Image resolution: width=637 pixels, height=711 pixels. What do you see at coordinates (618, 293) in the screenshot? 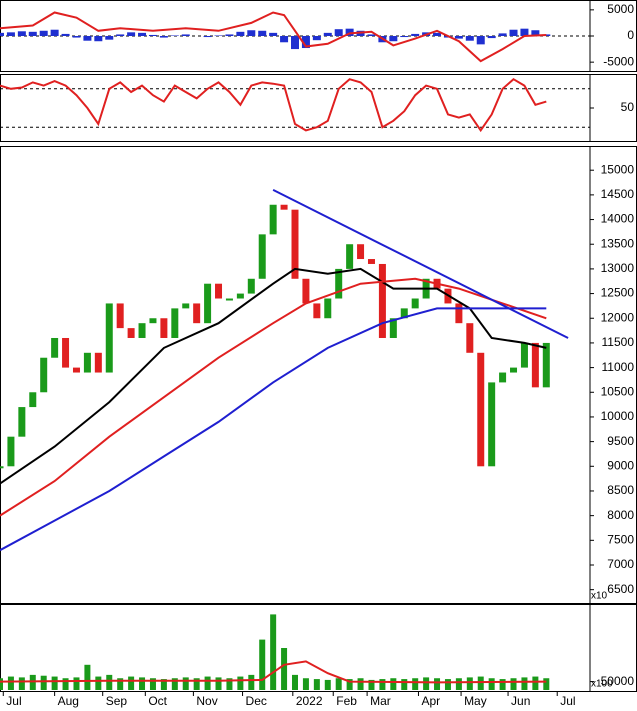
I see `y-tick-label: 12500` at bounding box center [618, 293].